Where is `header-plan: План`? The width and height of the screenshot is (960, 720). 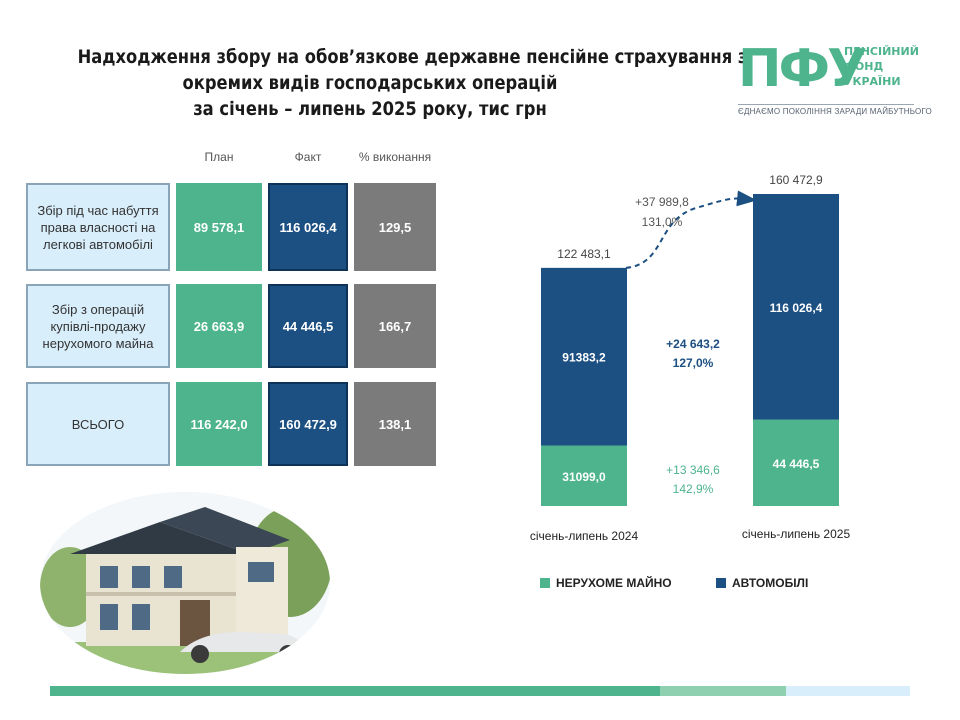
header-plan: План is located at coordinates (219, 157).